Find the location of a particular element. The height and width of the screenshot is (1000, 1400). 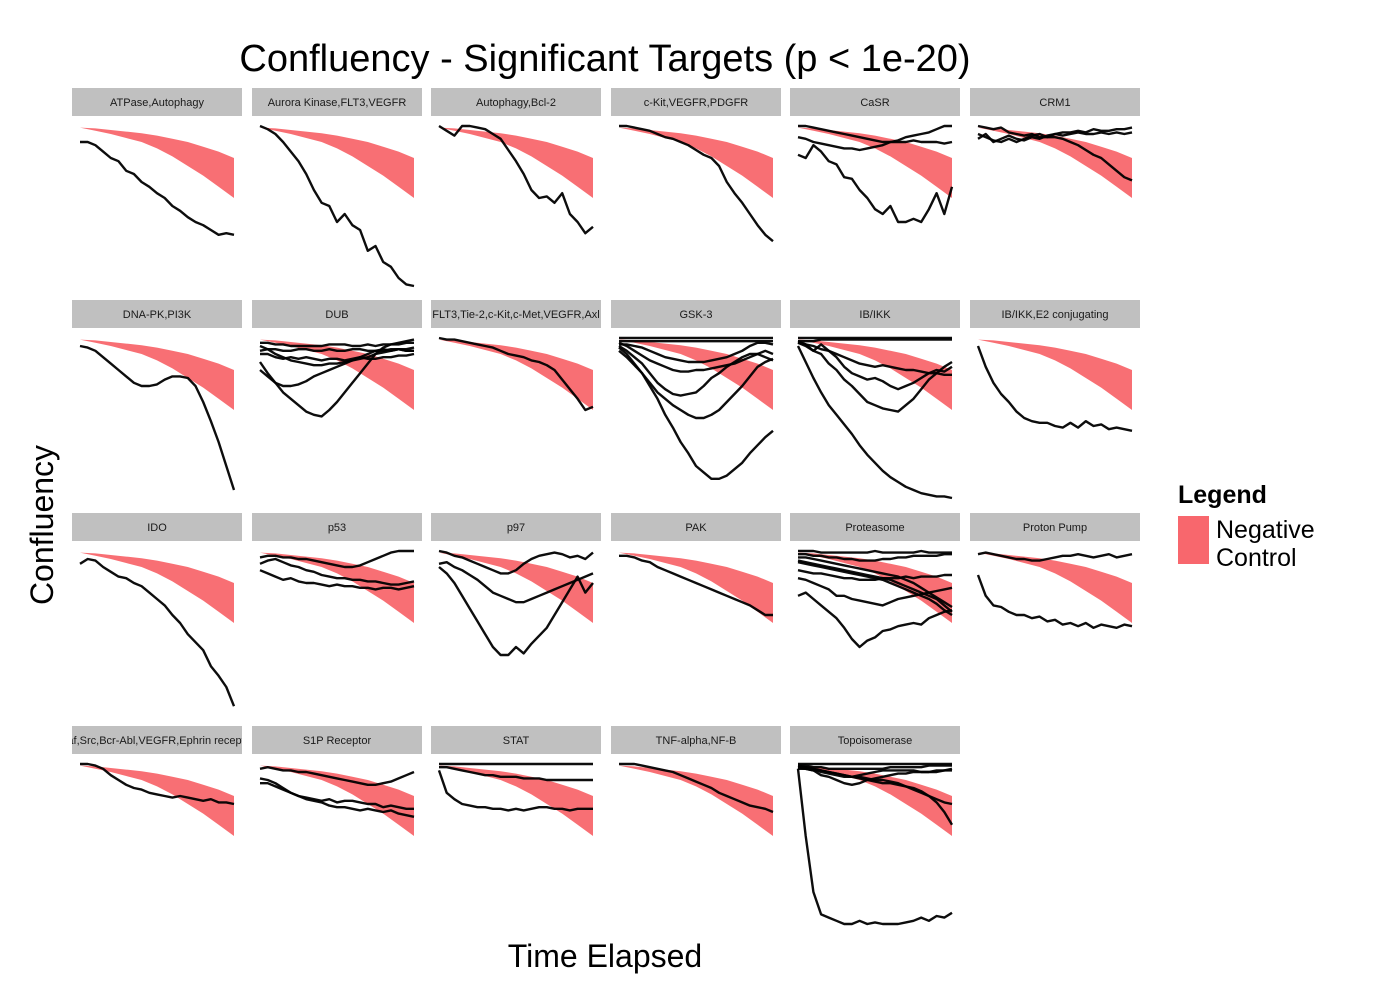

legend: Legend Negative Control is located at coordinates (1257, 526).